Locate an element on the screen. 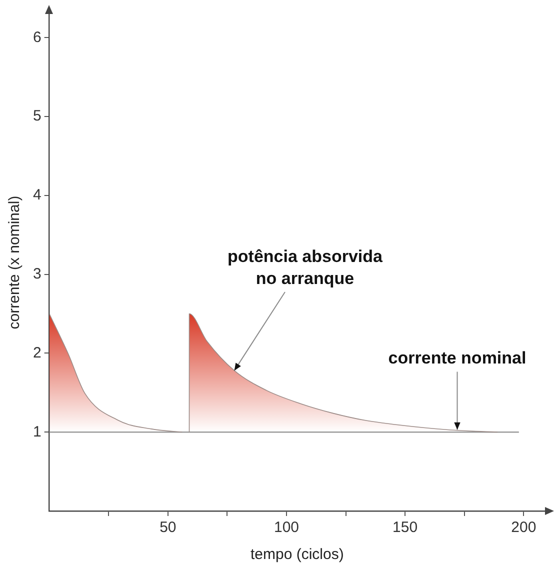 The height and width of the screenshot is (574, 559). x-axis-title: tempo (ciclos) is located at coordinates (297, 555).